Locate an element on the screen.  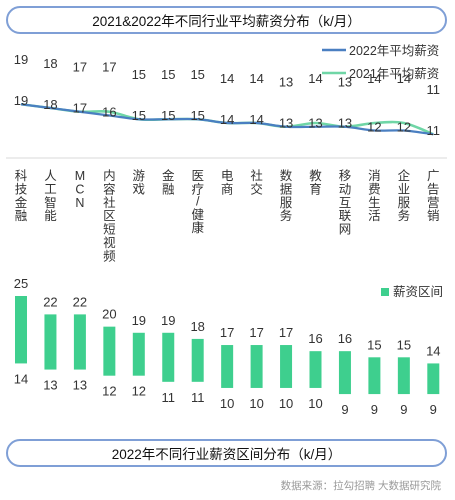
label-2022-7: 14 is located at coordinates (227, 119).